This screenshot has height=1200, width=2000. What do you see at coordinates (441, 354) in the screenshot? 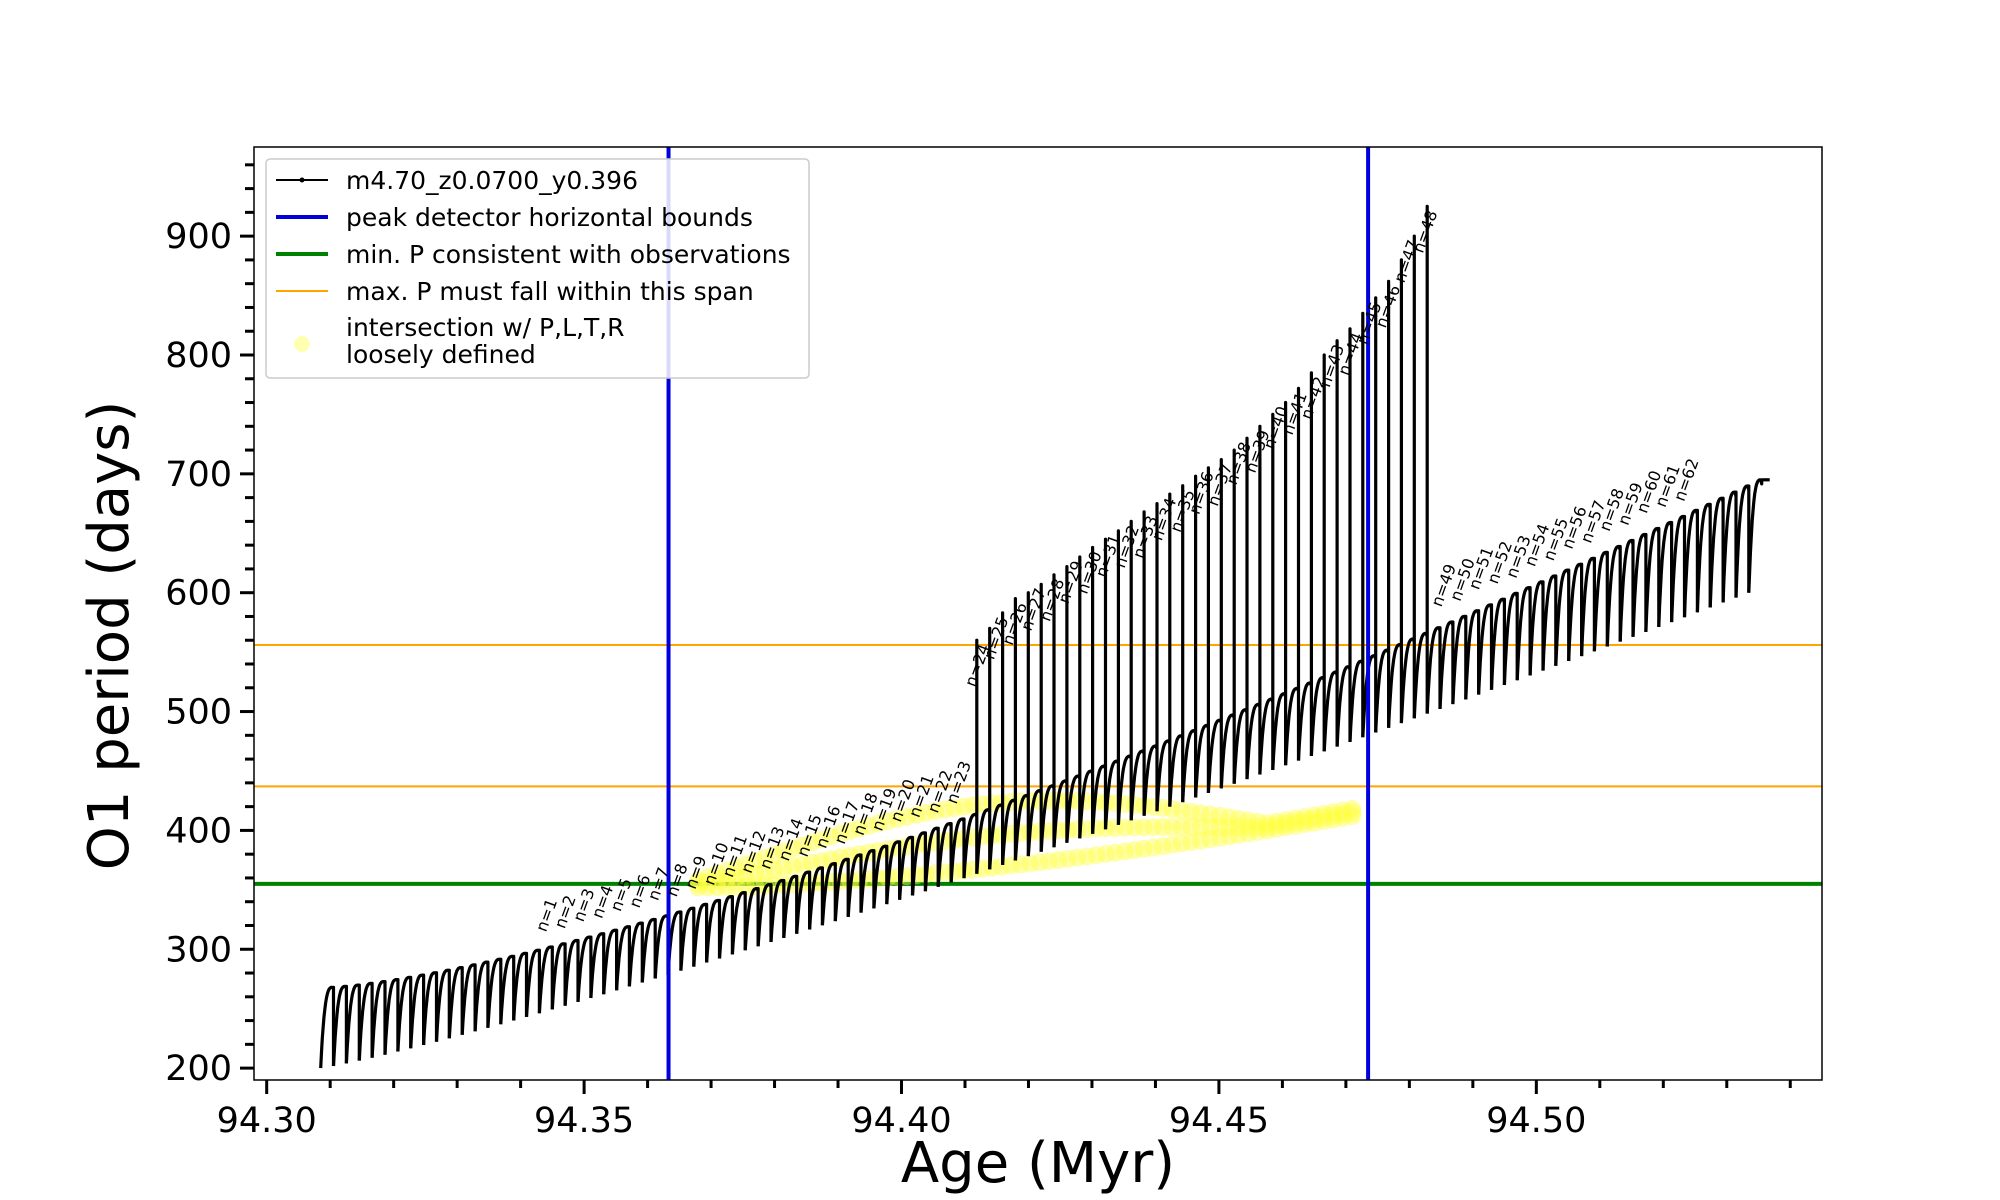
I see `legend-label-intersection-line2: loosely defined` at bounding box center [441, 354].